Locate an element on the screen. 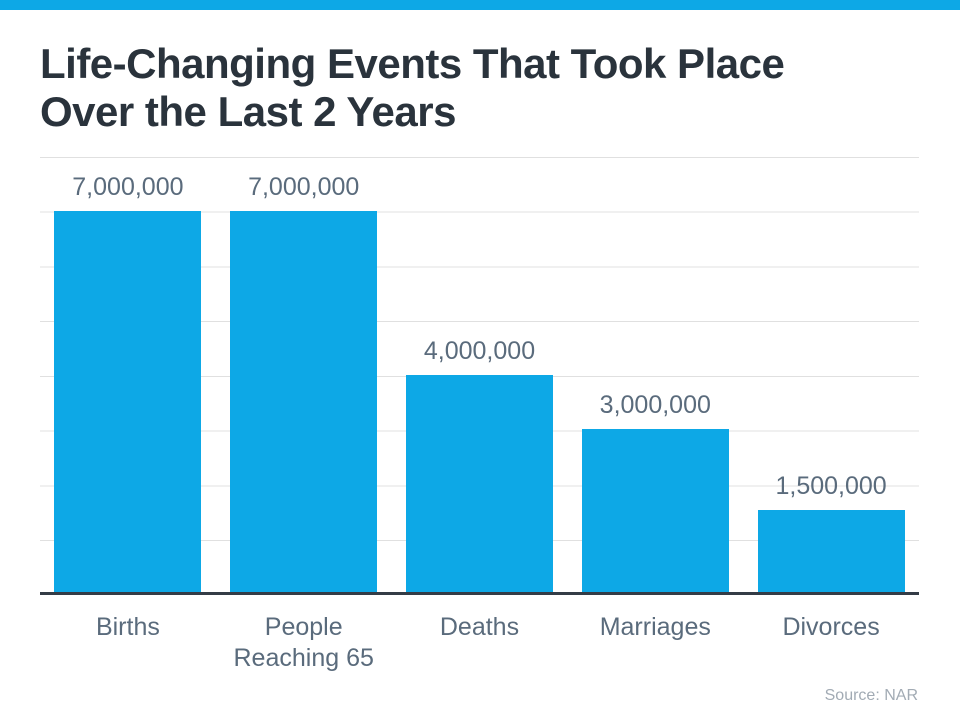 This screenshot has width=960, height=720. category-label-people-reaching-65: People Reaching 65 is located at coordinates (303, 642).